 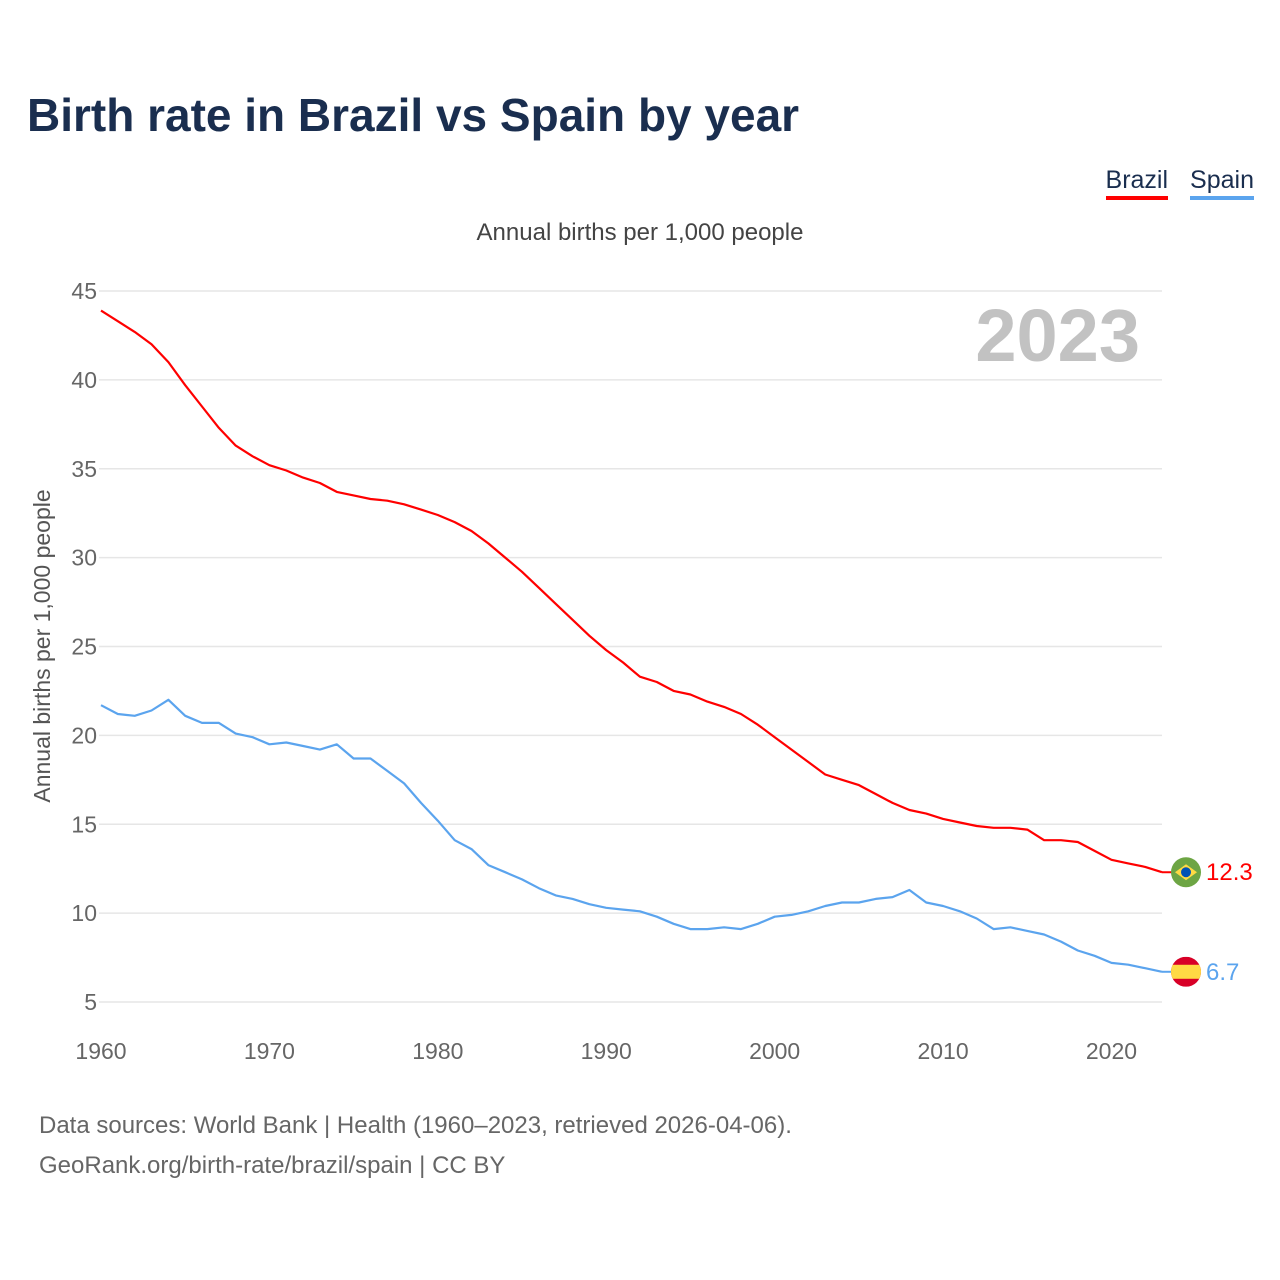 What do you see at coordinates (413, 115) in the screenshot?
I see `chart-title: Birth rate in Brazil vs Spain by year` at bounding box center [413, 115].